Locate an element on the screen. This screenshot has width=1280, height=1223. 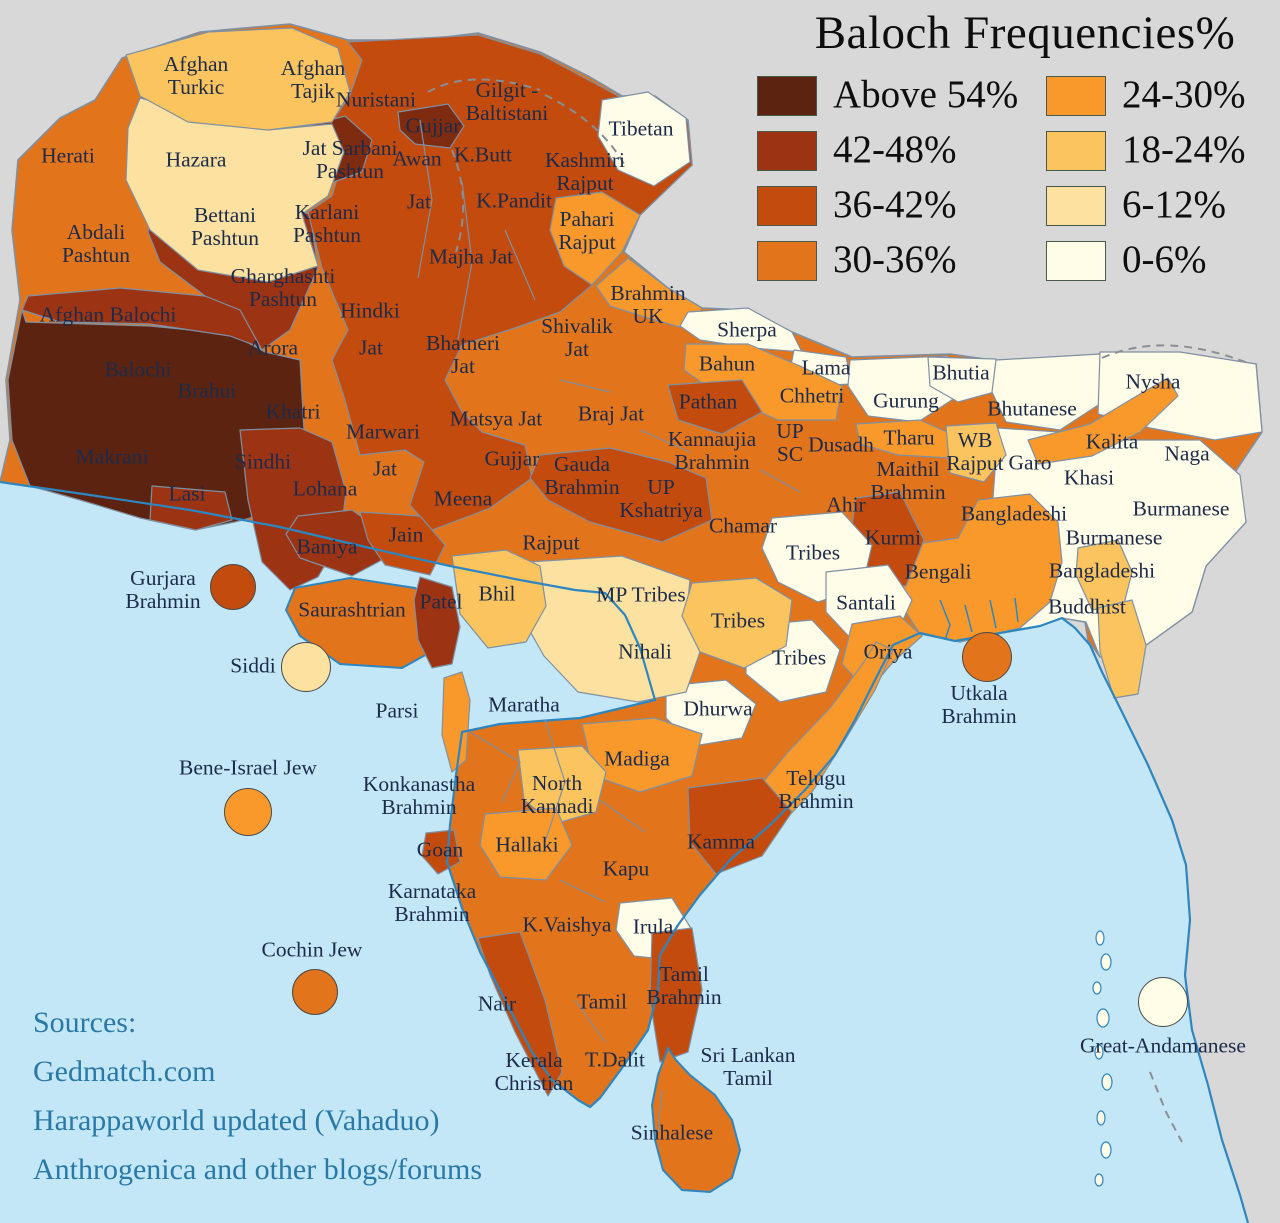
marker-great-andamanese is located at coordinates (1163, 1002).